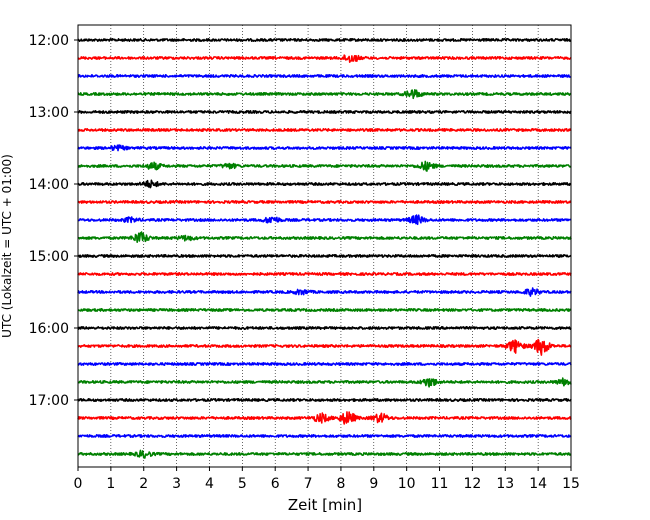 The height and width of the screenshot is (520, 650). I want to click on x-tick-label: 2, so click(143, 484).